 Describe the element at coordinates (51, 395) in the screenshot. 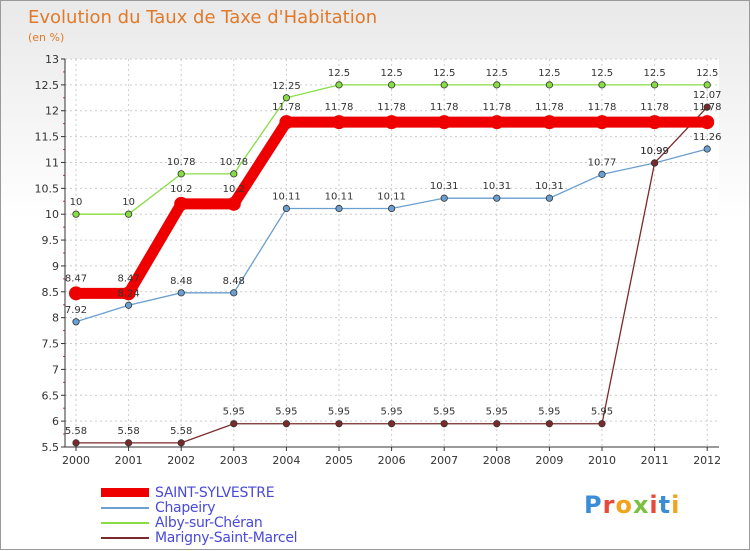

I see `y-tick-label: 6.5` at that location.